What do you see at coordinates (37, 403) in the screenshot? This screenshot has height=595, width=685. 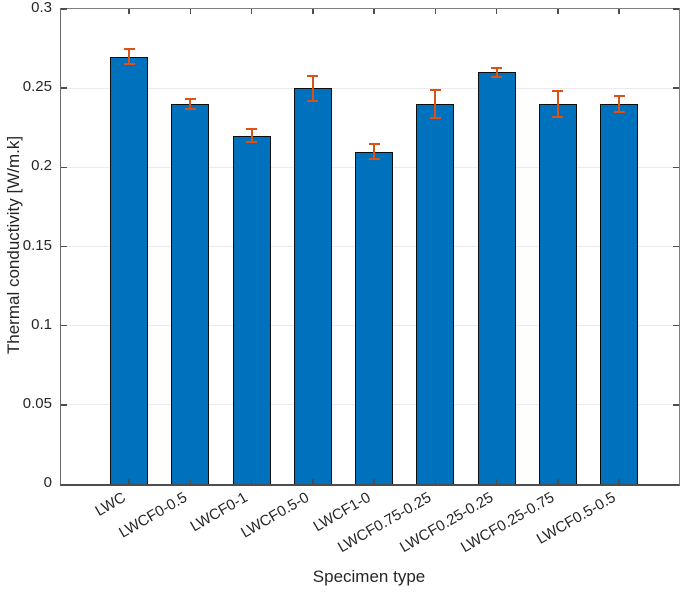 I see `y-tick-label: 0.05` at bounding box center [37, 403].